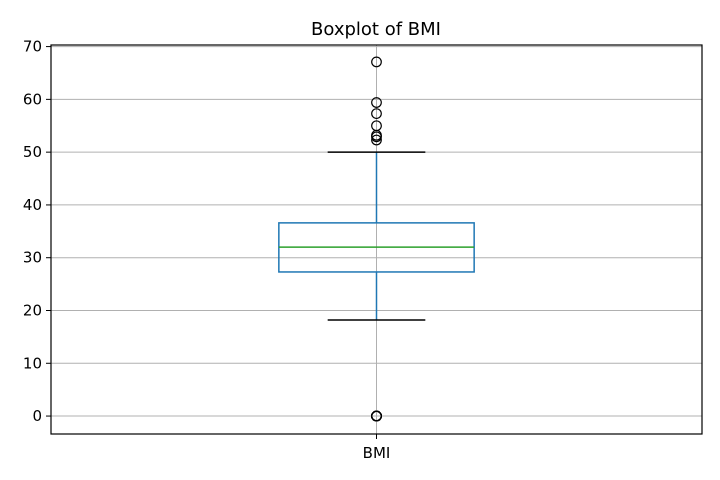  Describe the element at coordinates (376, 29) in the screenshot. I see `chart-title: Boxplot of BMI` at that location.